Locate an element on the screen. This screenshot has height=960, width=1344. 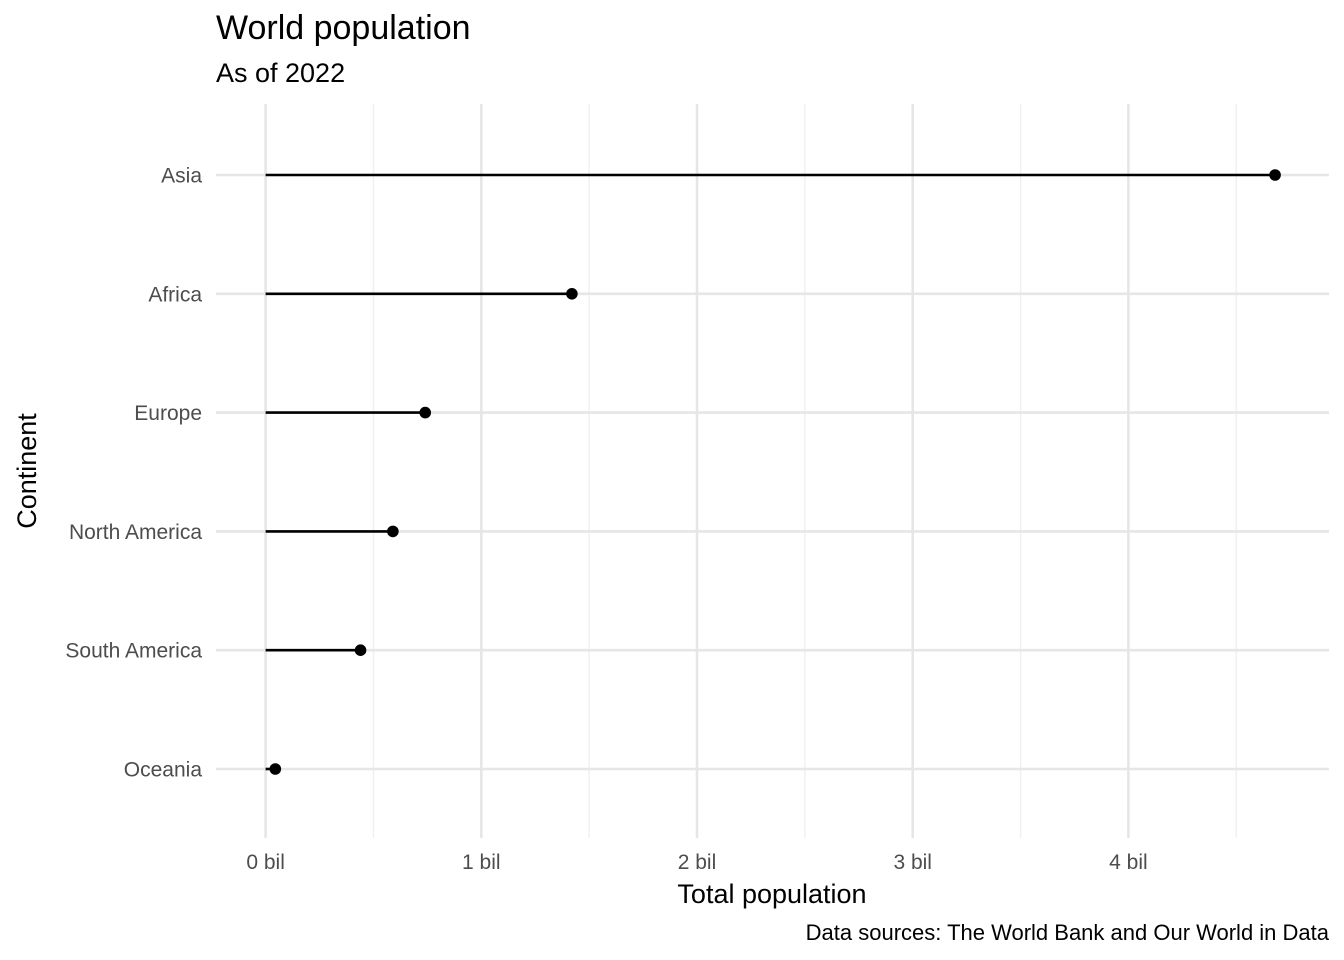
x-tick-label-0: 0 bil is located at coordinates (265, 862).